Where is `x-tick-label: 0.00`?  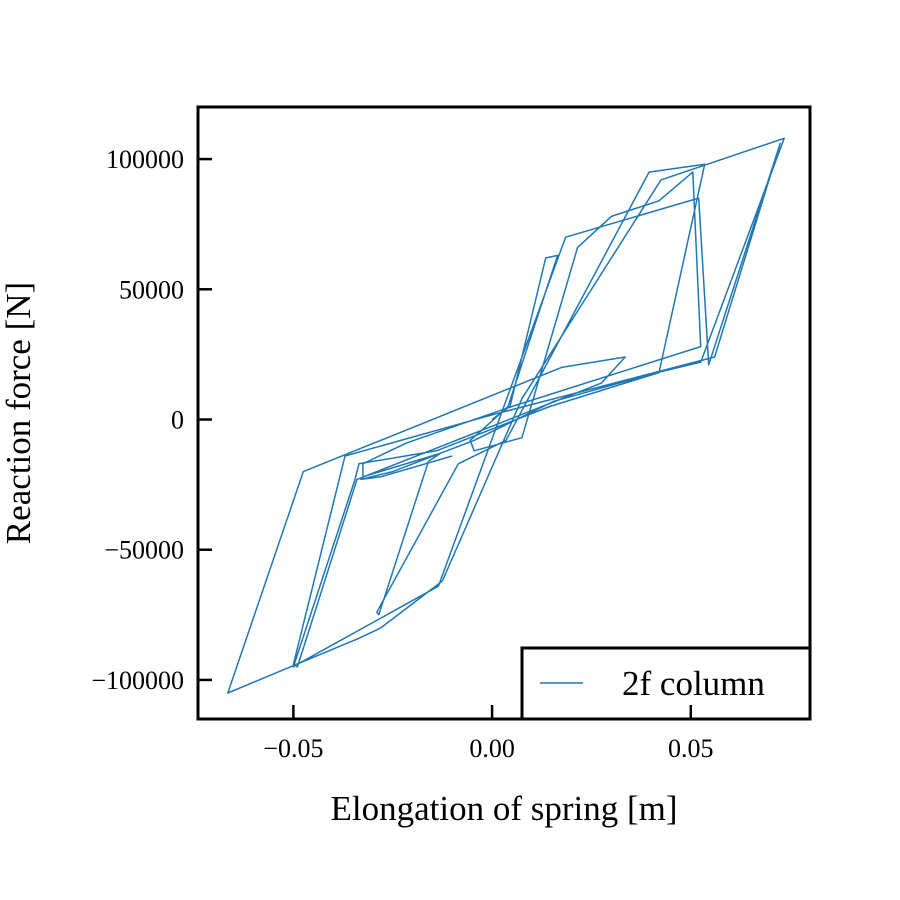 x-tick-label: 0.00 is located at coordinates (492, 748).